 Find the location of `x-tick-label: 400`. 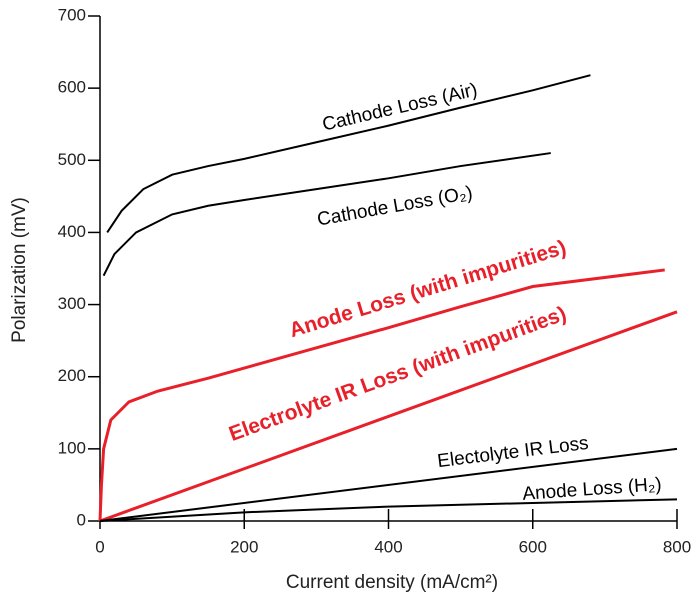

x-tick-label: 400 is located at coordinates (388, 546).